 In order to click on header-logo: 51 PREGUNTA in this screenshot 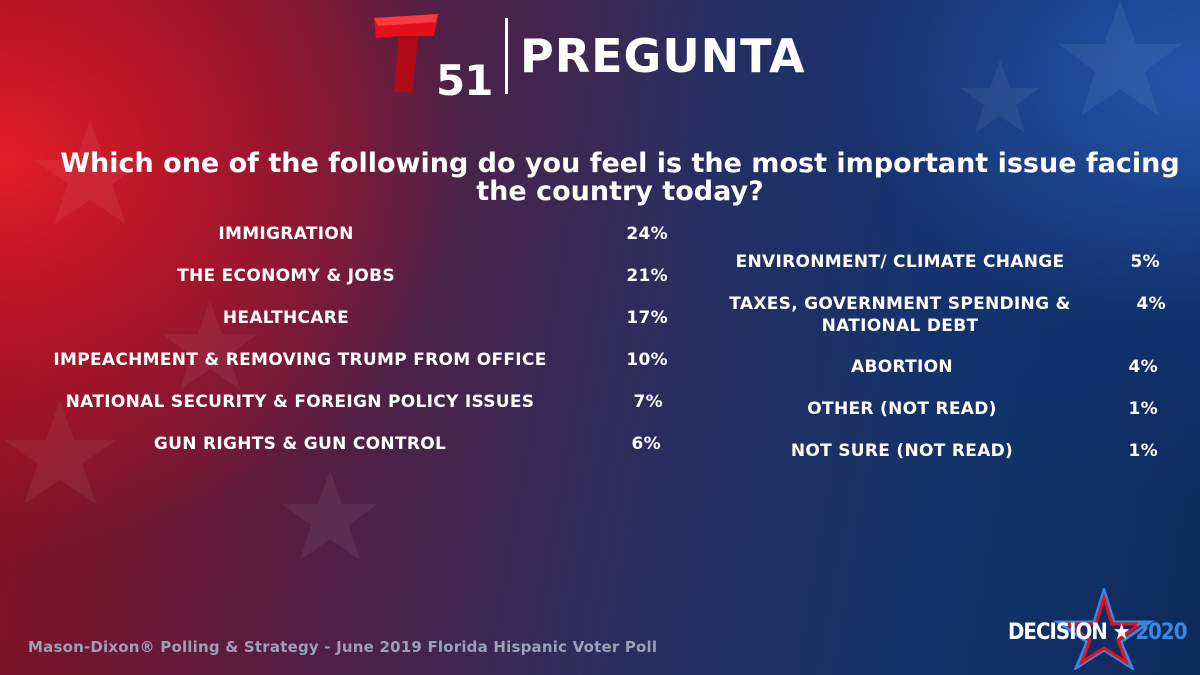, I will do `click(612, 58)`.